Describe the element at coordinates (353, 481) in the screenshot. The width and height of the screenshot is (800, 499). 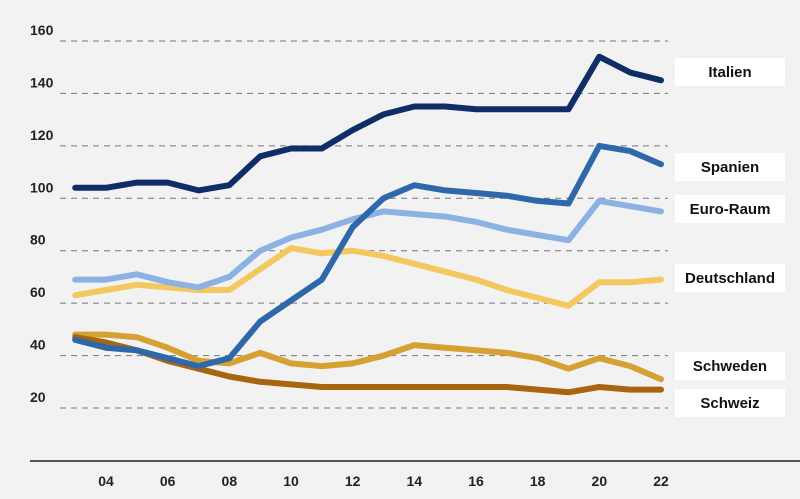
I see `x-tick-label: 12` at that location.